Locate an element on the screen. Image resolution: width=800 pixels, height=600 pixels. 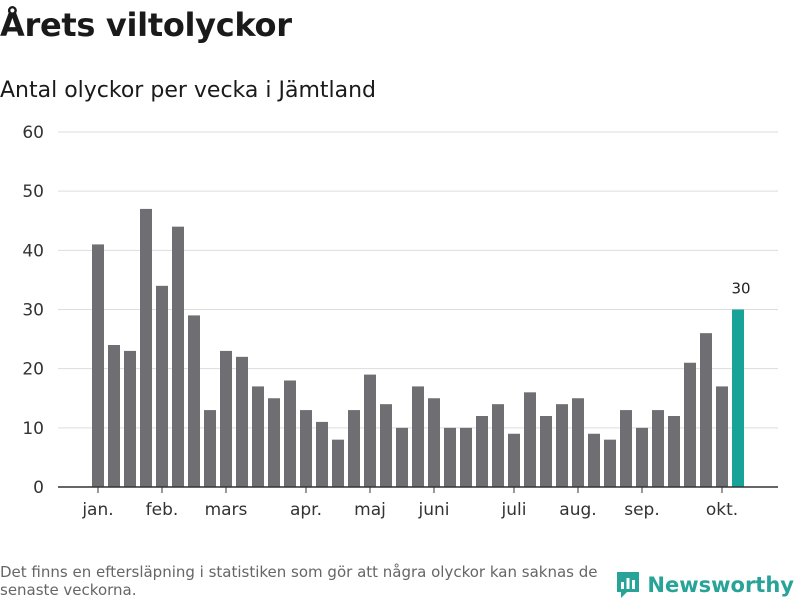
y-tick-label: 20 is located at coordinates (33, 370).